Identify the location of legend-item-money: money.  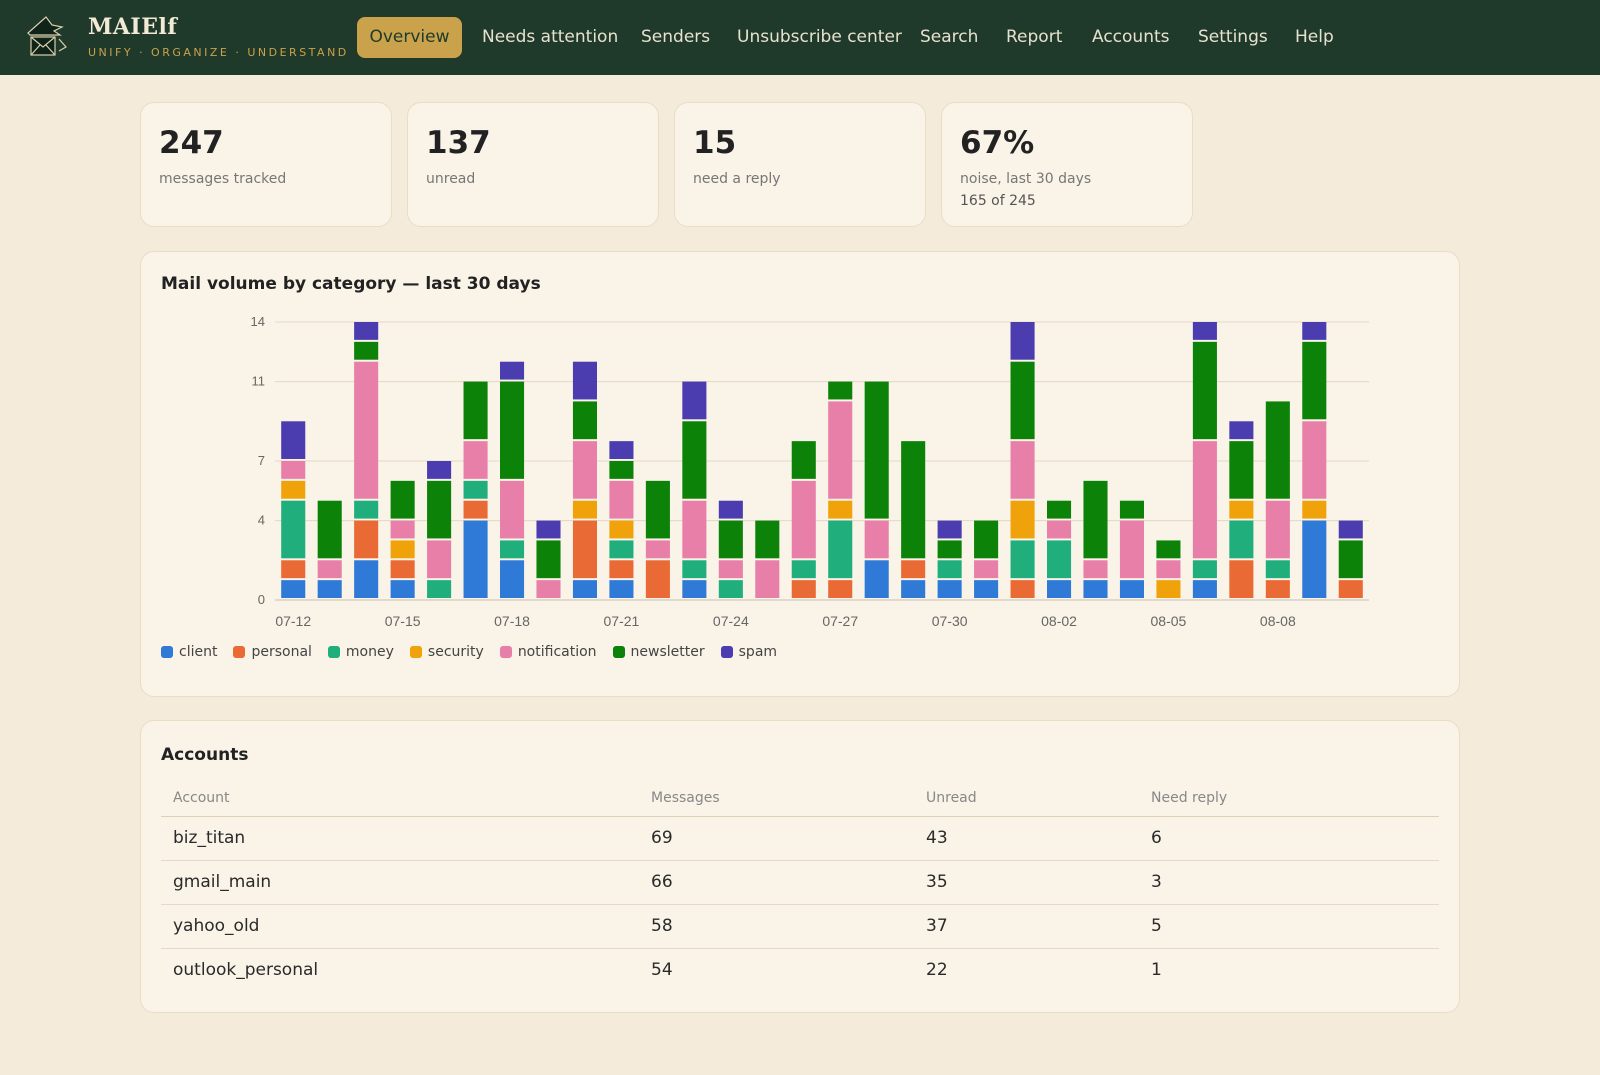
(360, 652).